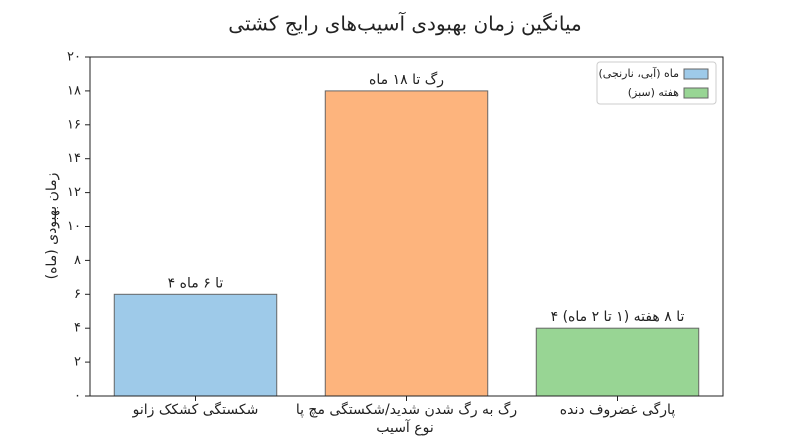 The image size is (800, 447). What do you see at coordinates (618, 317) in the screenshot?
I see `value-label: ۴ تا ۸ هفته (۱ تا ۲ ماه)` at bounding box center [618, 317].